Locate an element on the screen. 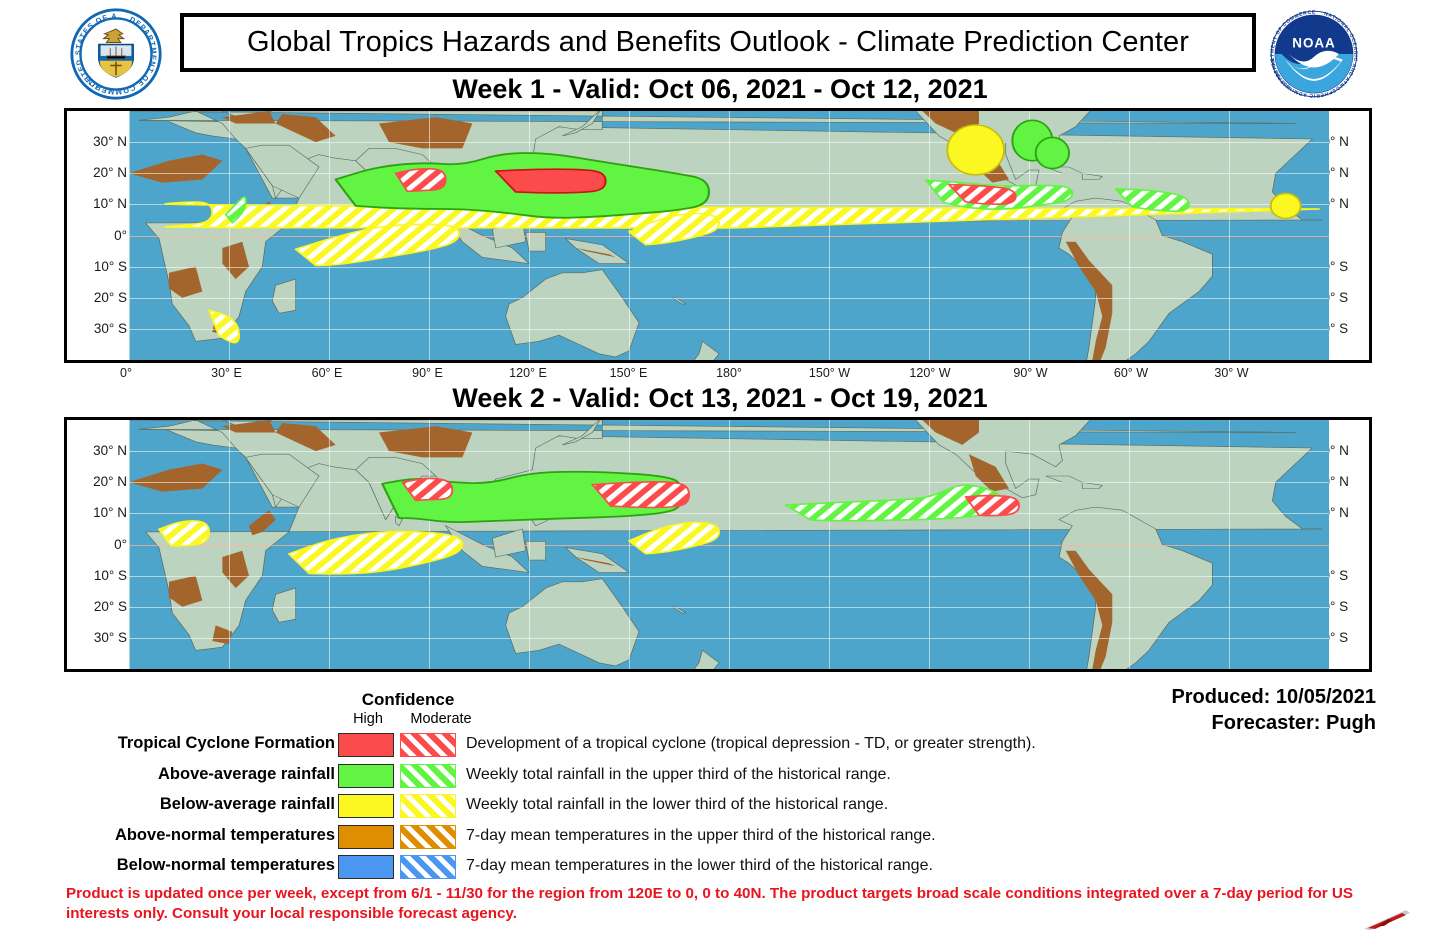 The width and height of the screenshot is (1440, 937). legend-row-label: Above-normal temperatures is located at coordinates (224, 834).